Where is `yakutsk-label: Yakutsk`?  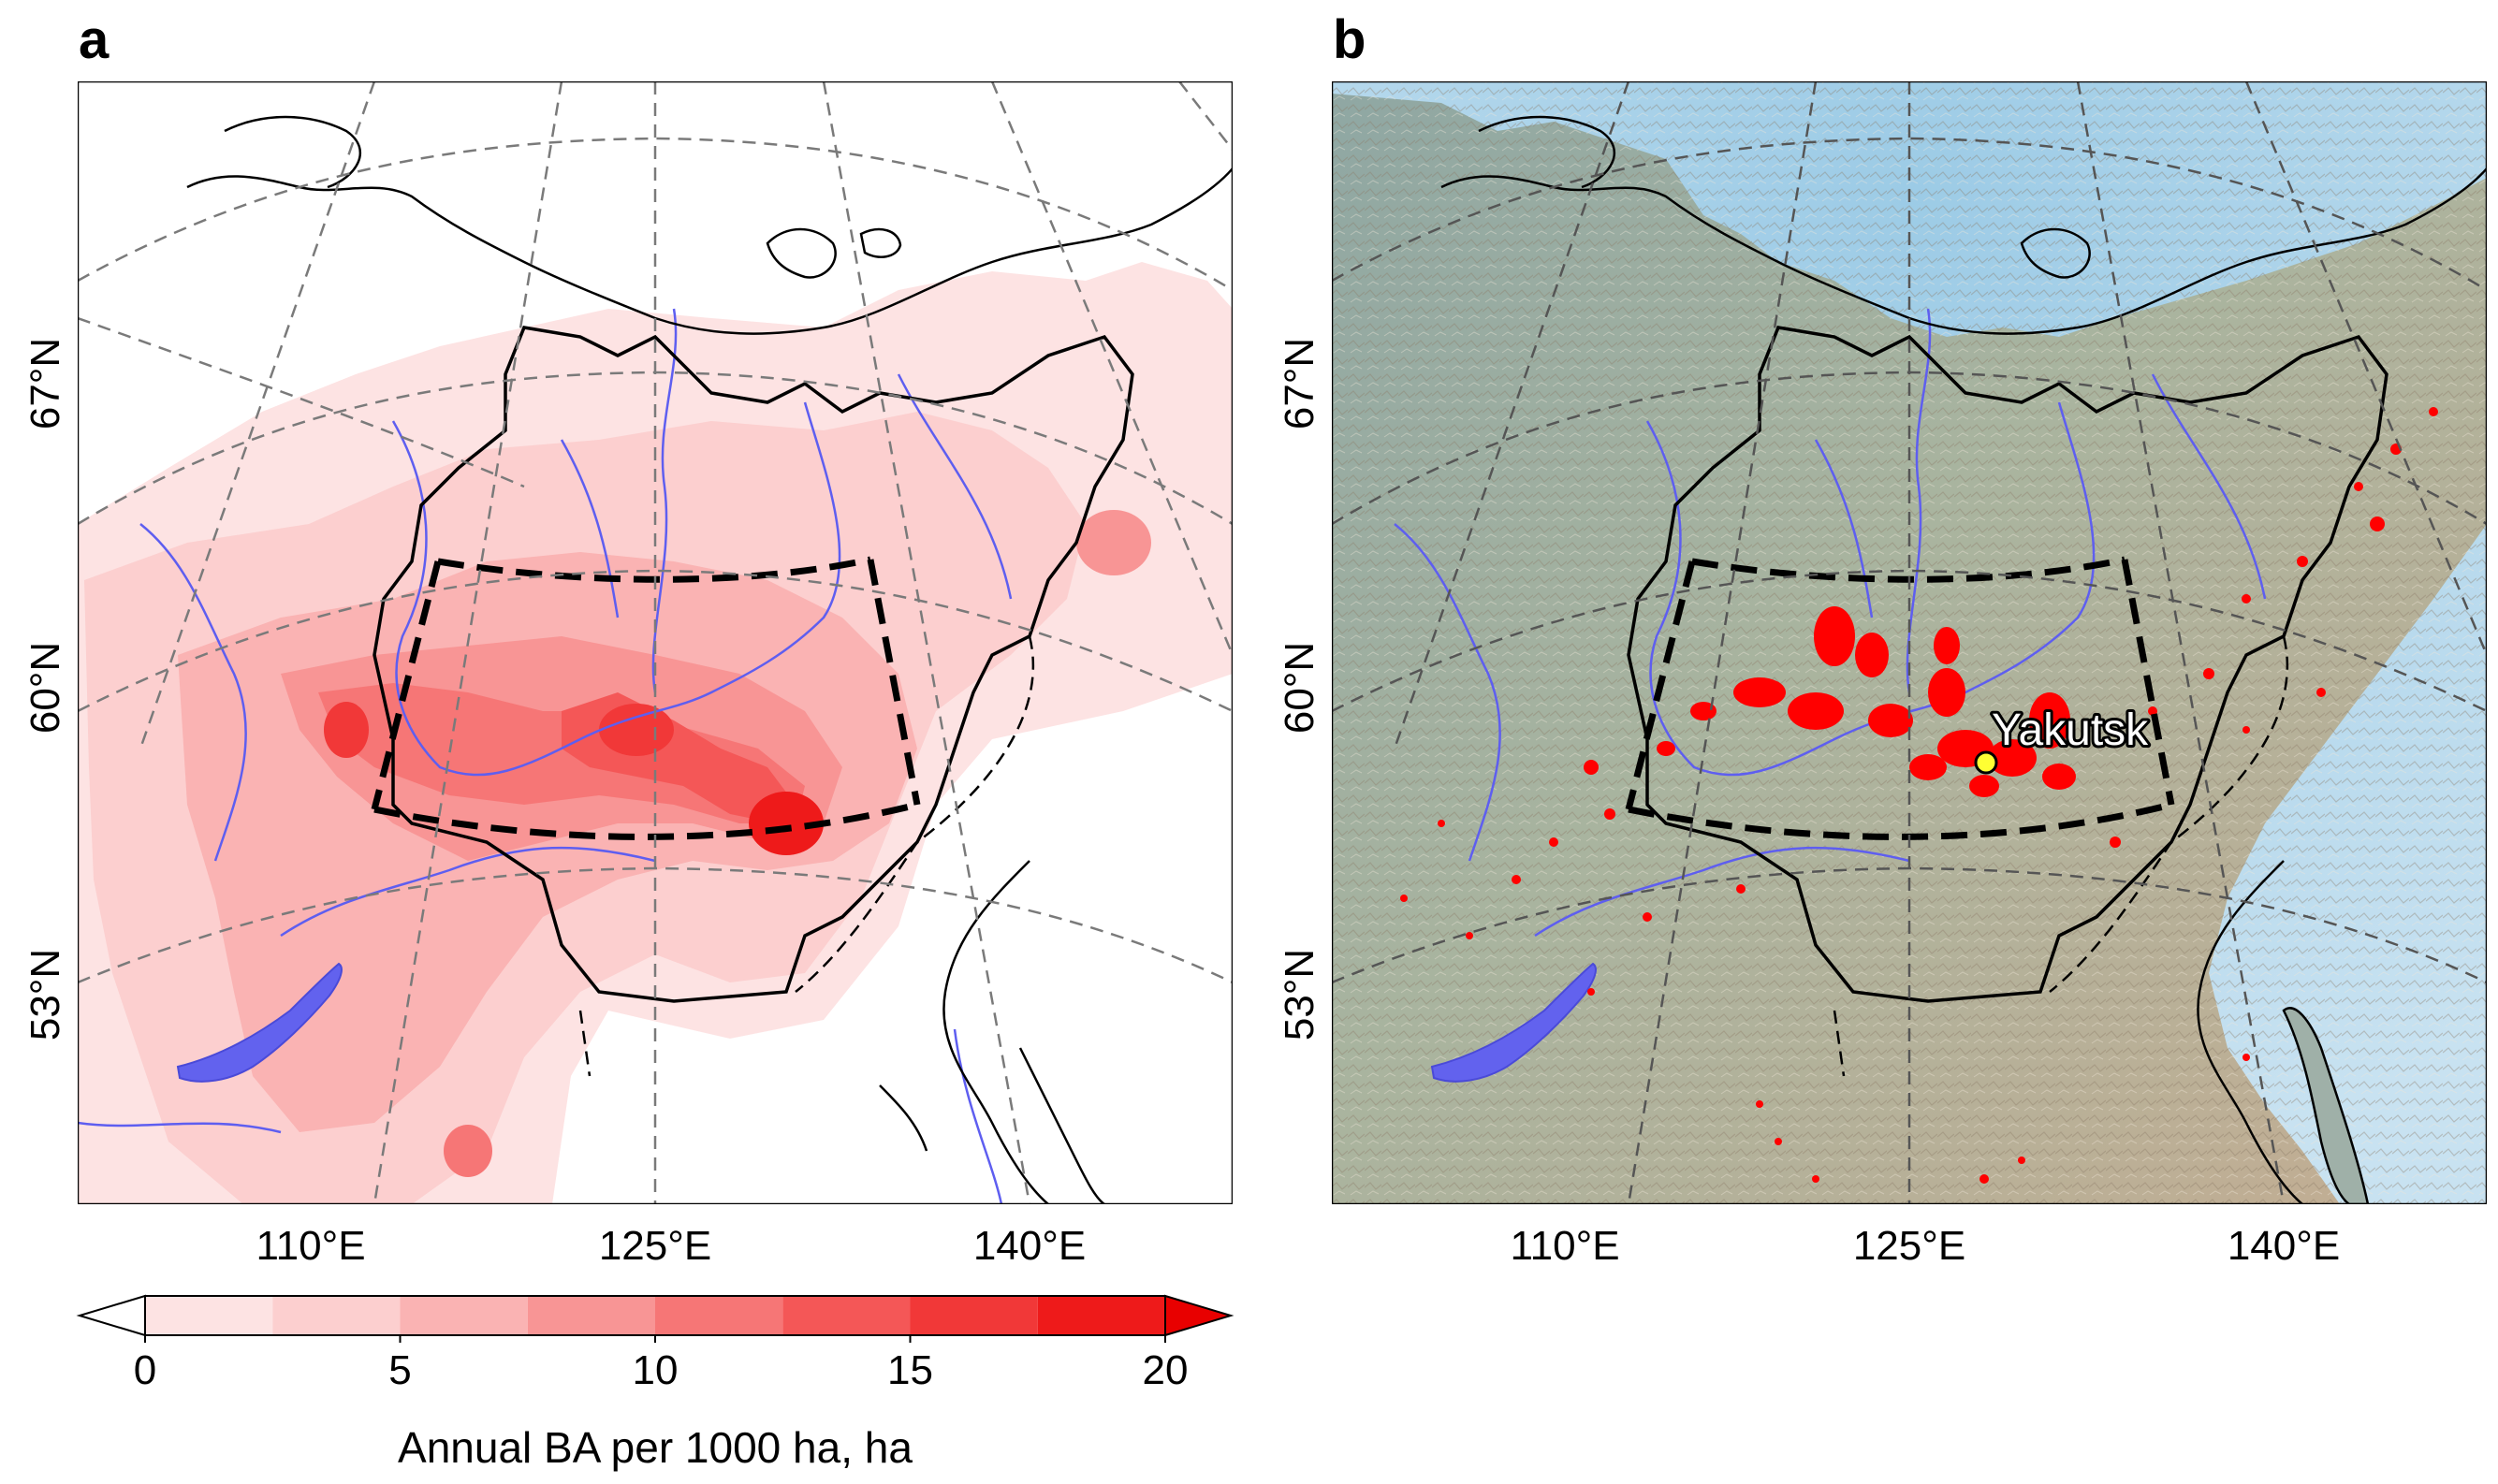
yakutsk-label: Yakutsk is located at coordinates (2070, 730).